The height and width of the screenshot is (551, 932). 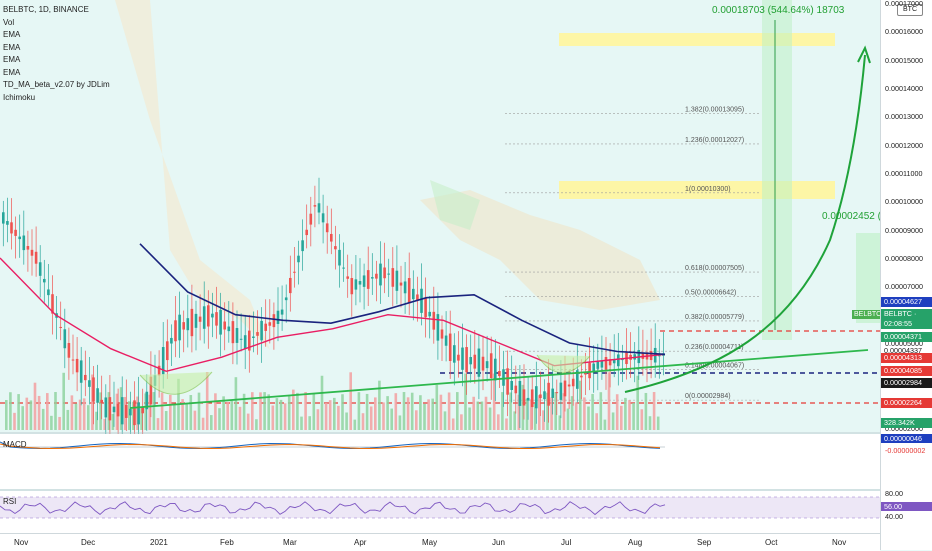 What do you see at coordinates (868, 314) in the screenshot?
I see `symbol-badge: BELBTC` at bounding box center [868, 314].